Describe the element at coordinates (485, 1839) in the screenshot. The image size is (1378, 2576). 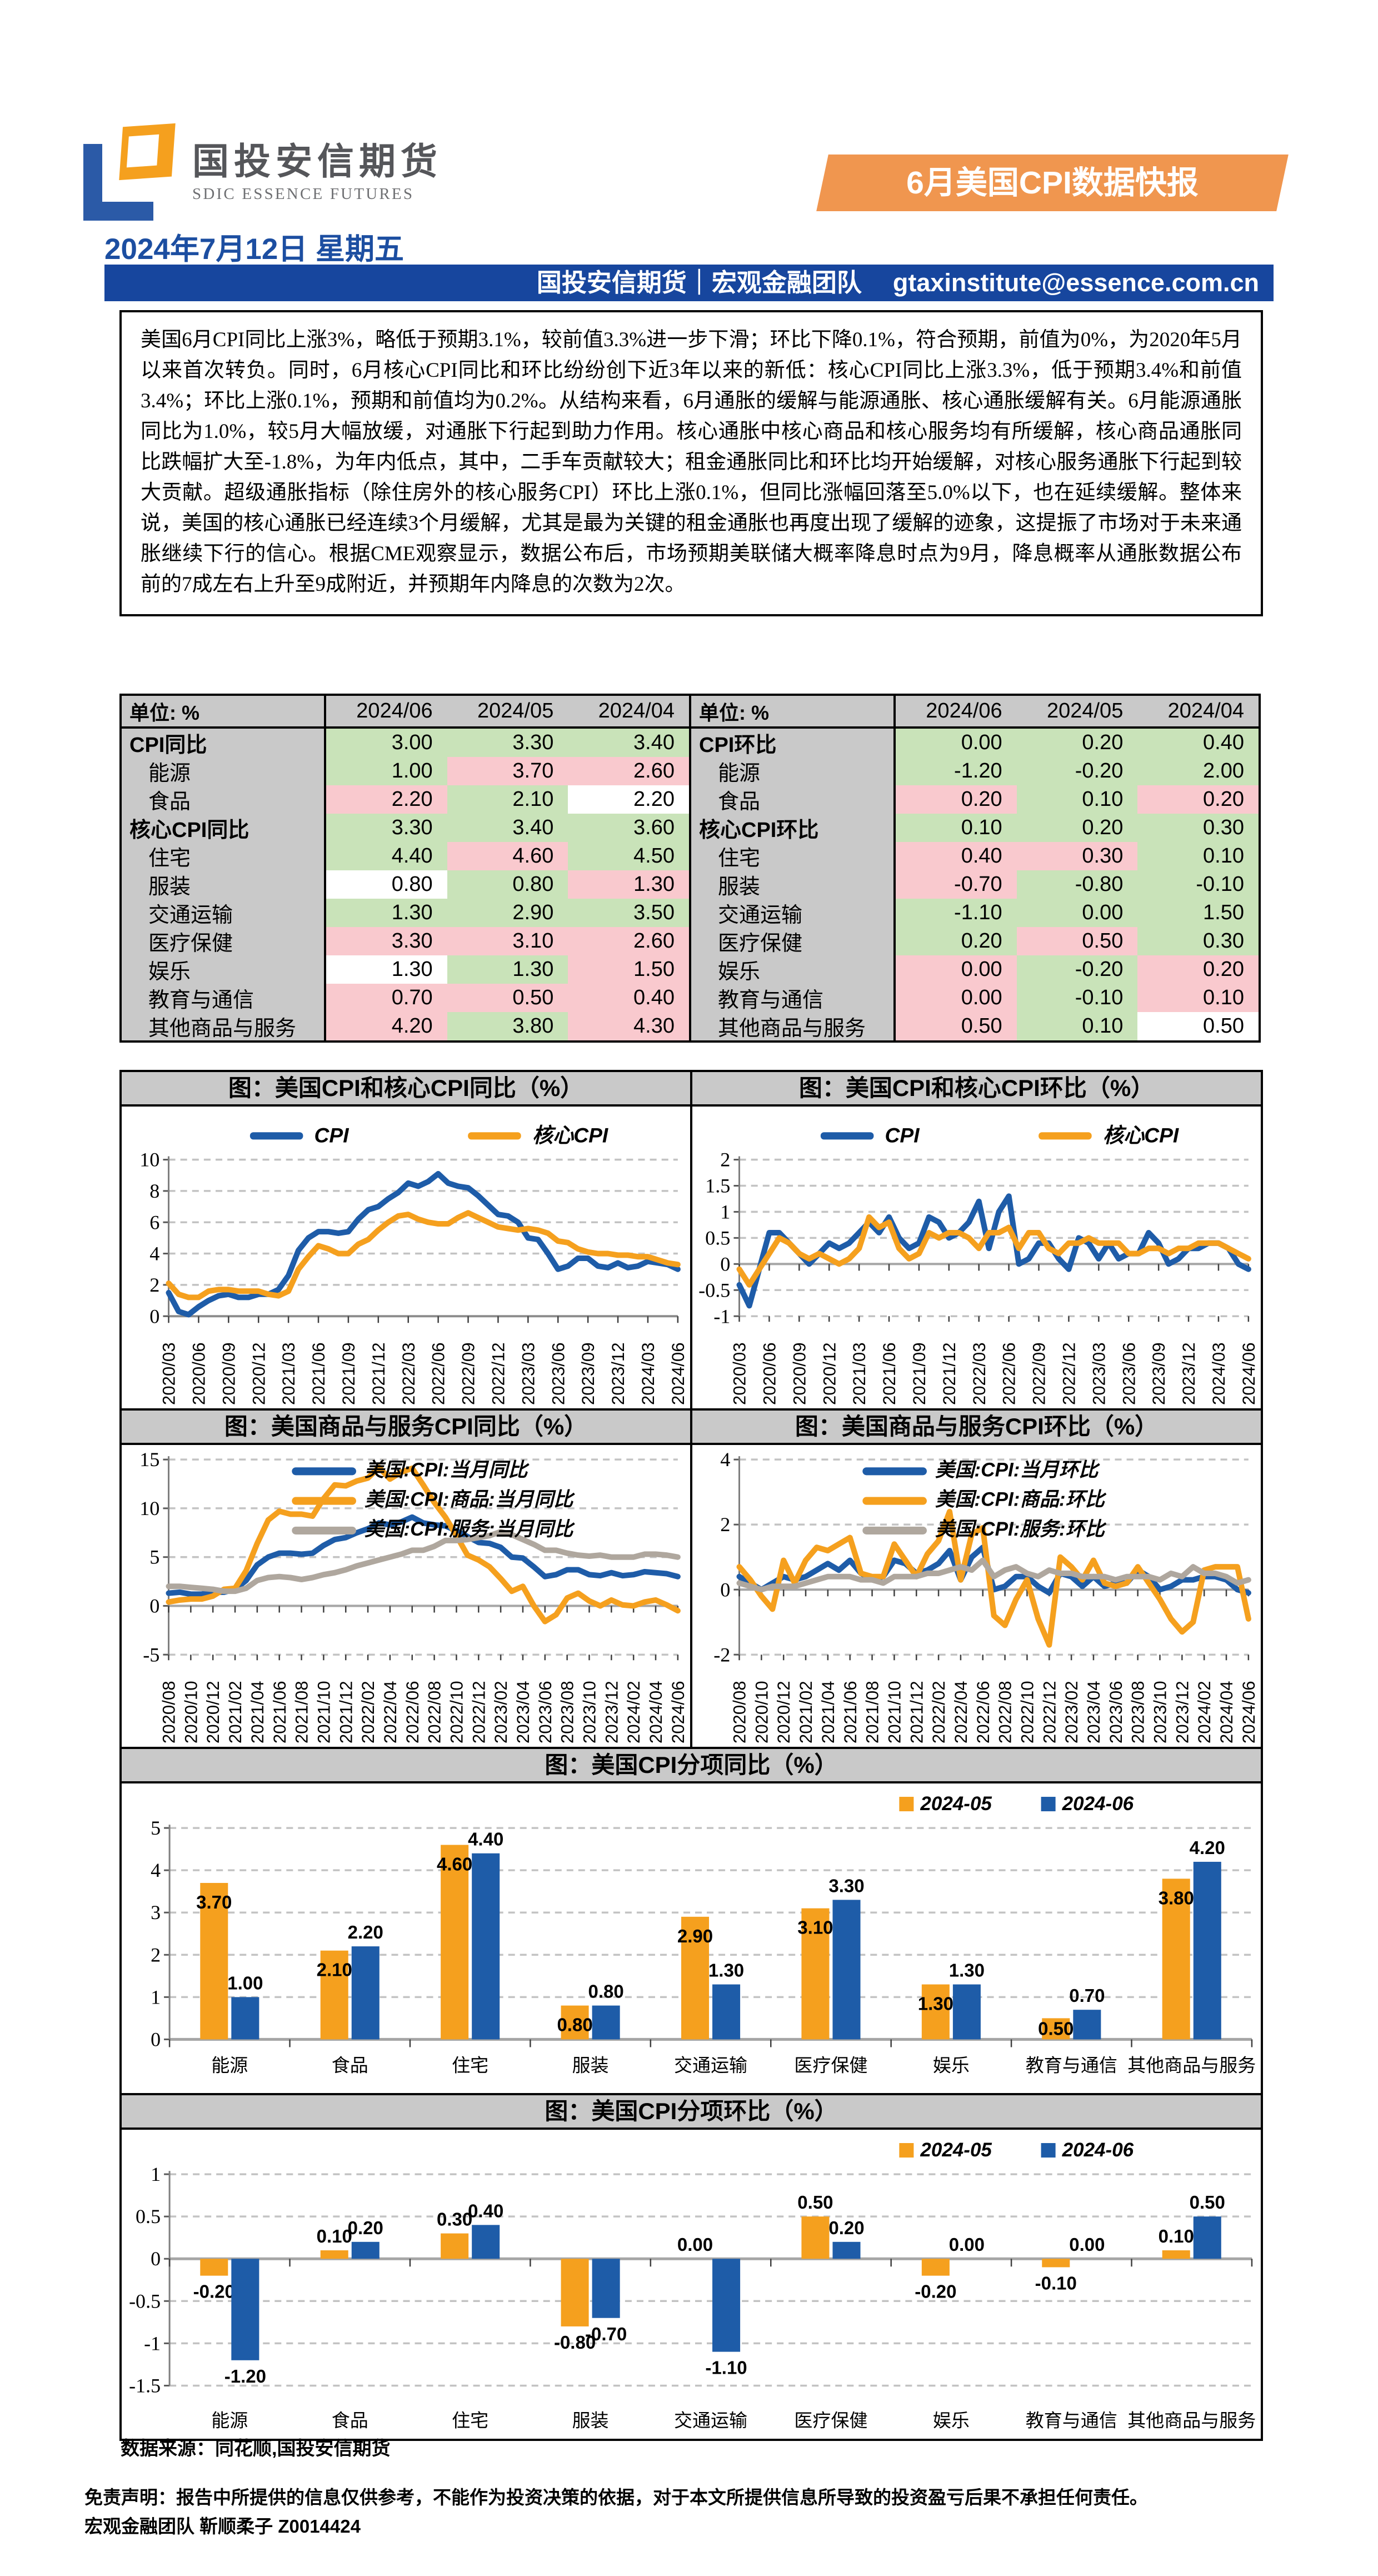
I see `svg-text: 4.40` at that location.